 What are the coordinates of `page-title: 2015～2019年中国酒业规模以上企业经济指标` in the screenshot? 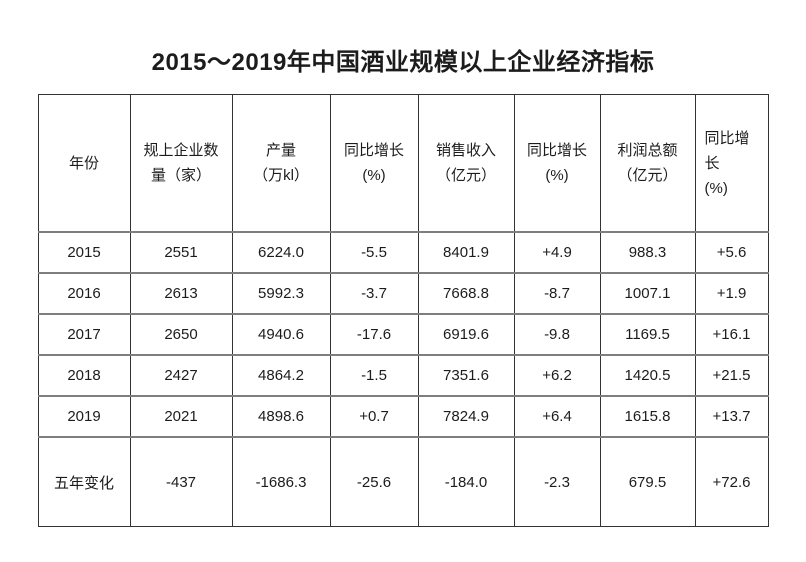 It's located at (403, 62).